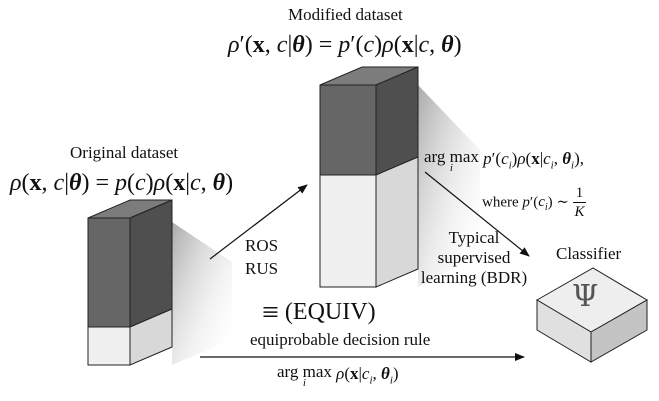  What do you see at coordinates (585, 296) in the screenshot?
I see `classifier-symbol: Ψ` at bounding box center [585, 296].